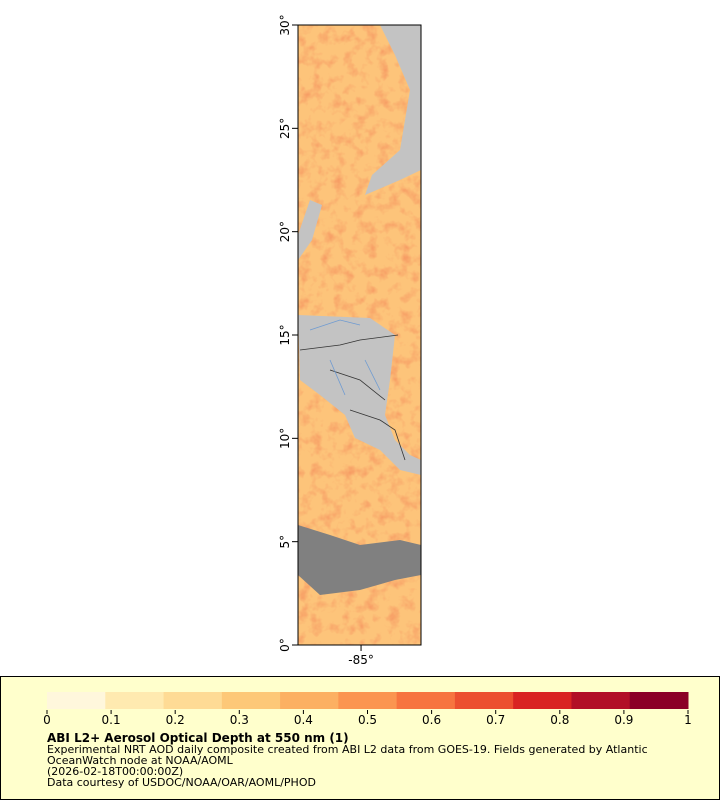  Describe the element at coordinates (285, 542) in the screenshot. I see `y-tick-label: 5°` at that location.